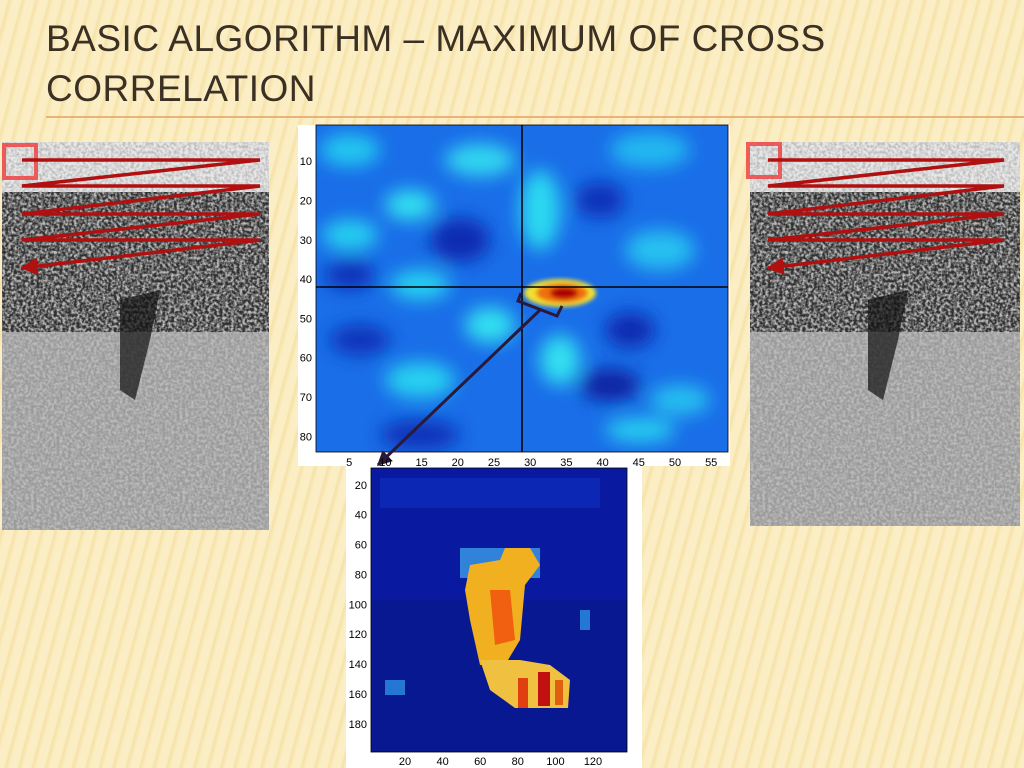  I want to click on left-frame-image, so click(135, 336).